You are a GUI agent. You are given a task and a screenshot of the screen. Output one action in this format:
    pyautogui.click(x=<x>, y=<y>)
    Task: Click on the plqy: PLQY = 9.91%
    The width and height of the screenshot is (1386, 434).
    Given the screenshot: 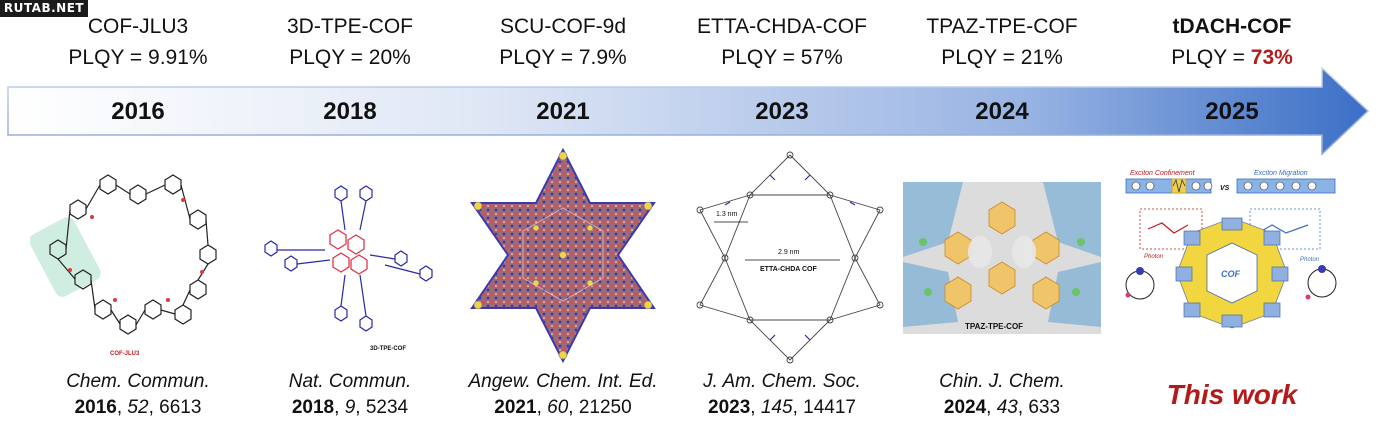 What is the action you would take?
    pyautogui.click(x=138, y=57)
    